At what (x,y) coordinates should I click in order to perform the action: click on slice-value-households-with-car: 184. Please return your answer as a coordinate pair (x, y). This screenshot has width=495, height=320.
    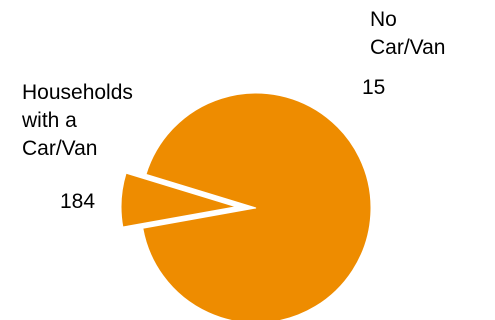
    Looking at the image, I should click on (78, 201).